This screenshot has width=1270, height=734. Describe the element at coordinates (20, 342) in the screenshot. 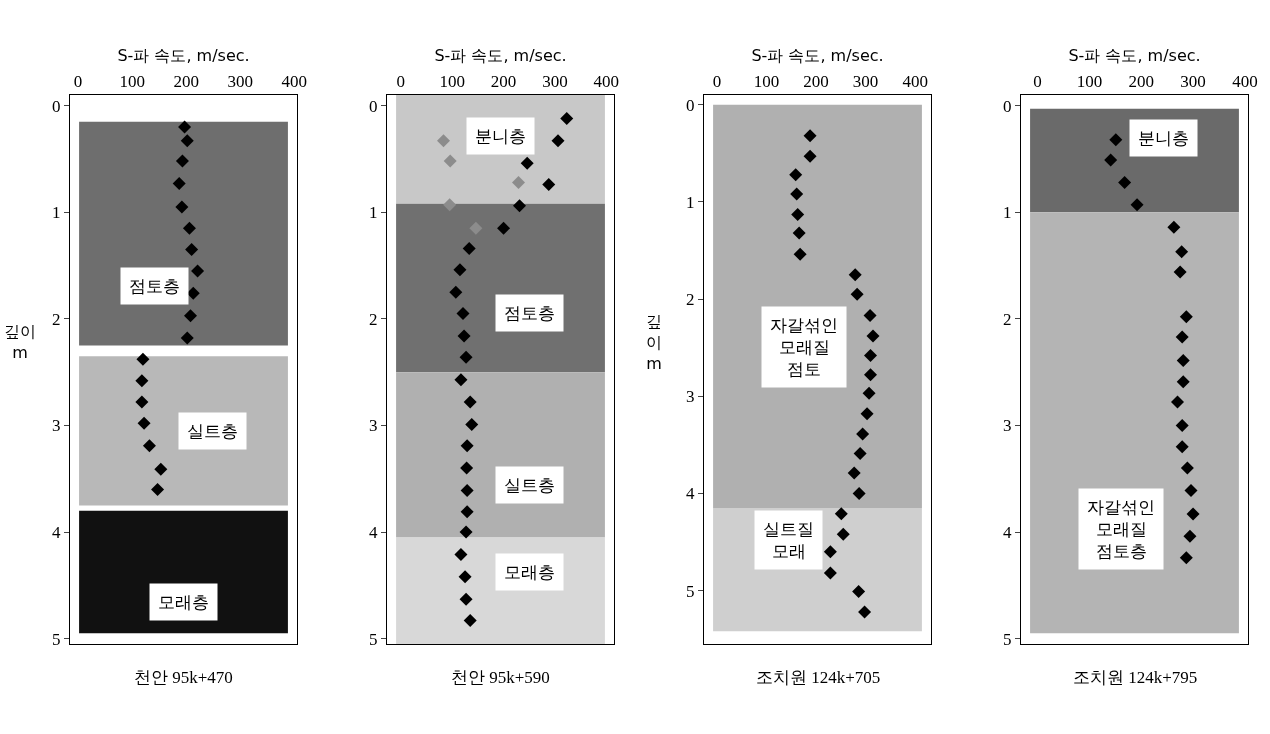

I see `y-axis-title: 깊이 m` at that location.